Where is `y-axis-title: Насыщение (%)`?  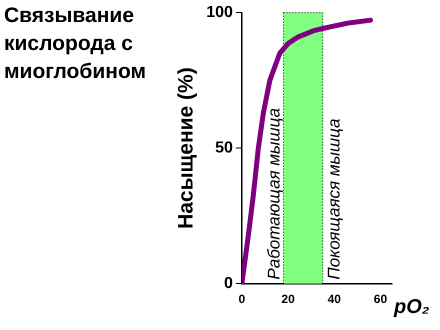 y-axis-title: Насыщение (%) is located at coordinates (186, 148).